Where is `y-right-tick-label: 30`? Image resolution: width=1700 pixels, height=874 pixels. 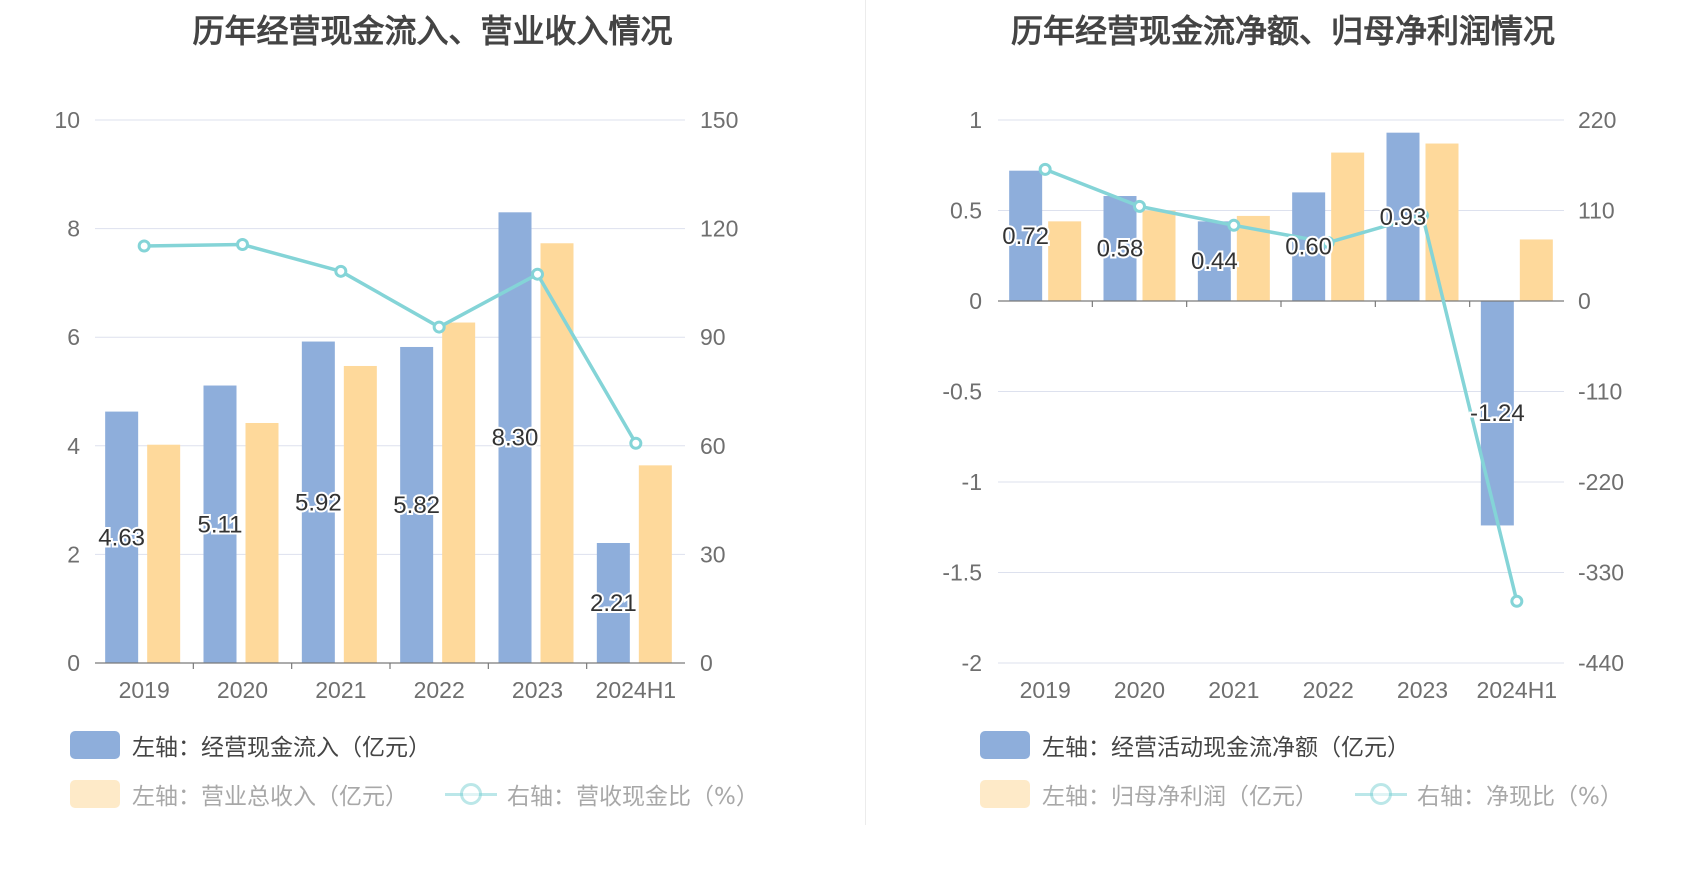
y-right-tick-label: 30 is located at coordinates (713, 554).